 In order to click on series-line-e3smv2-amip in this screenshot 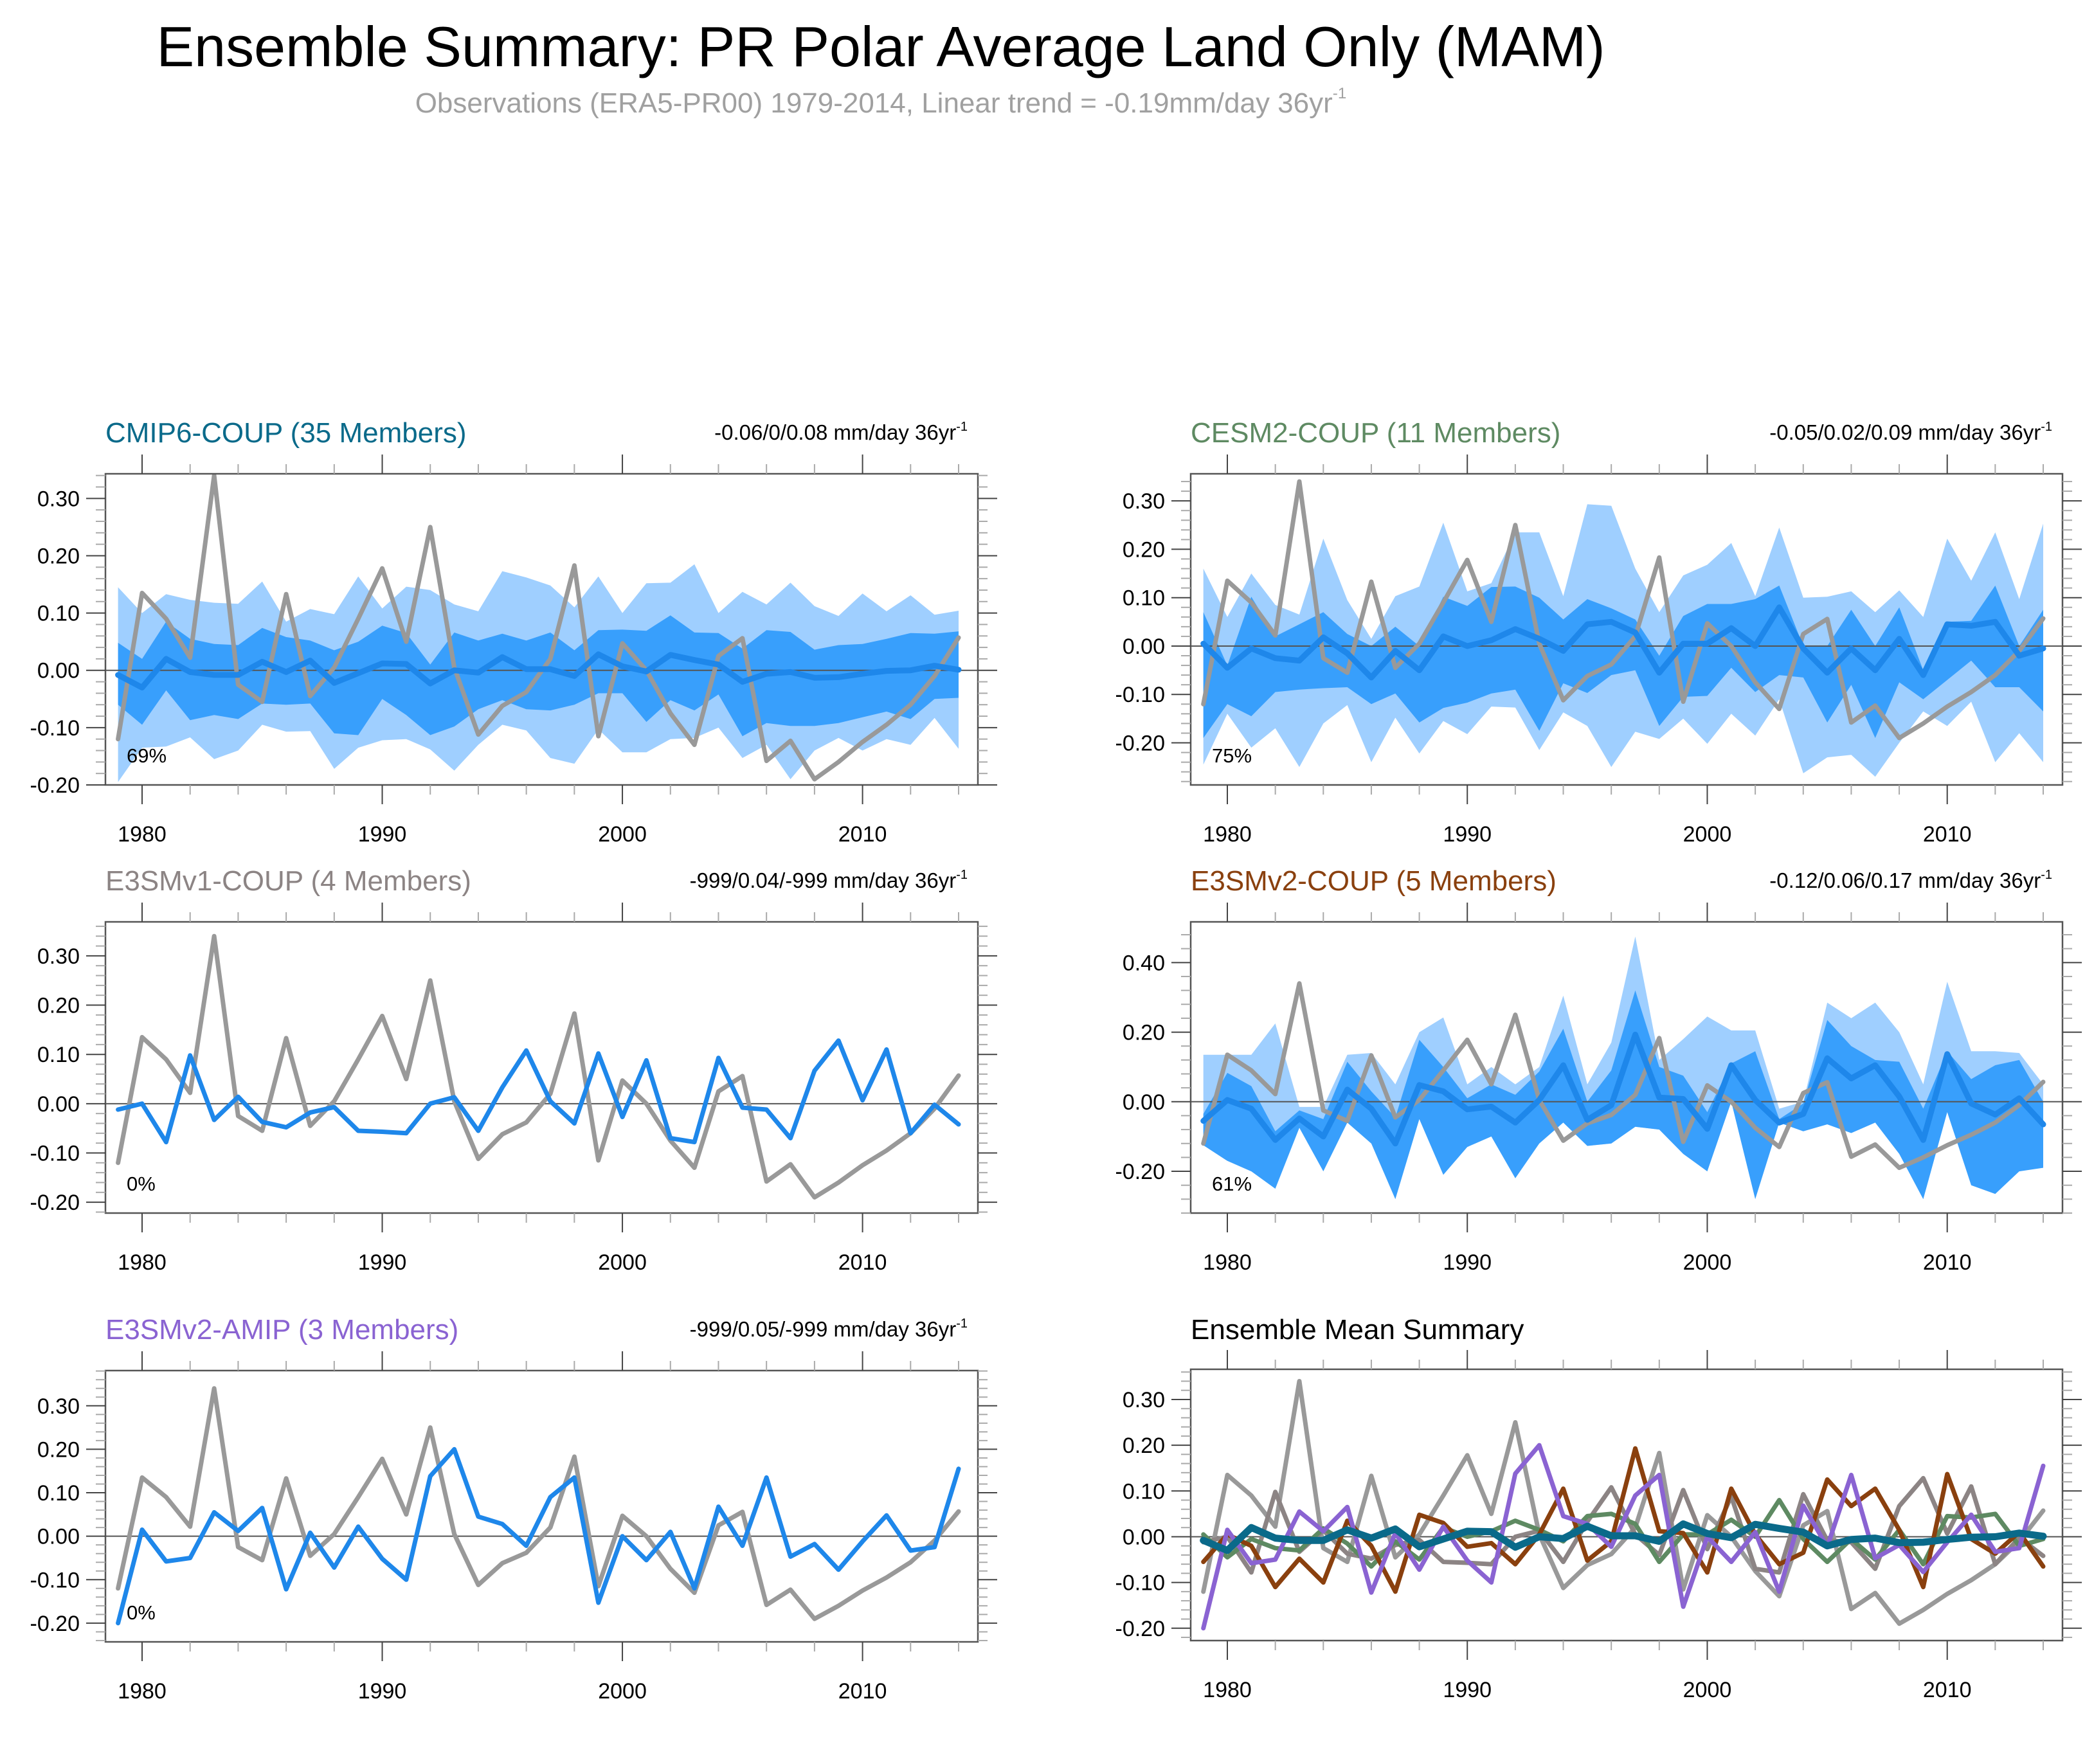, I will do `click(1623, 1537)`.